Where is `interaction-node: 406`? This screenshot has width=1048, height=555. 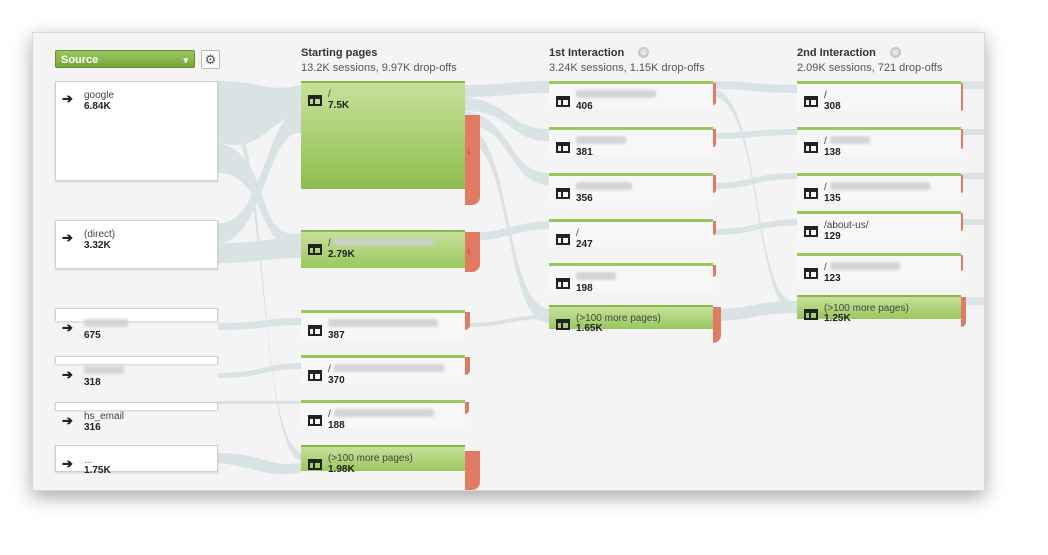
interaction-node: 406 is located at coordinates (631, 96).